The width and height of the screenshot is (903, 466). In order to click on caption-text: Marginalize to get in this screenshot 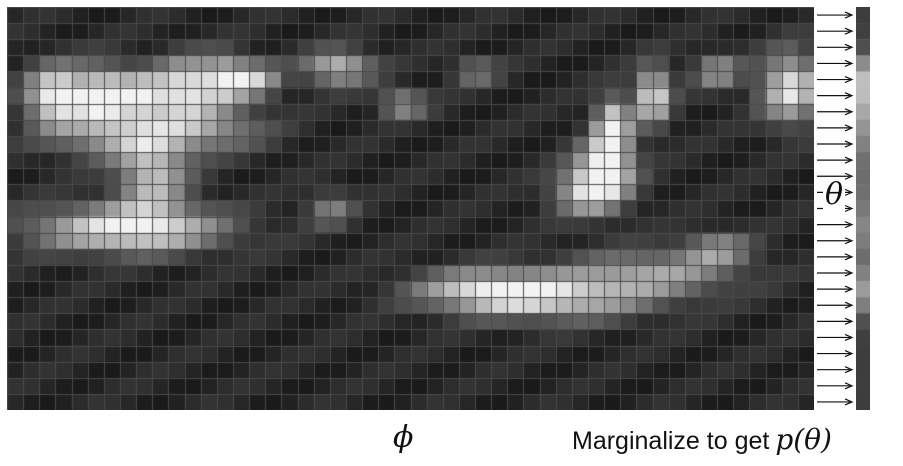, I will do `click(671, 441)`.